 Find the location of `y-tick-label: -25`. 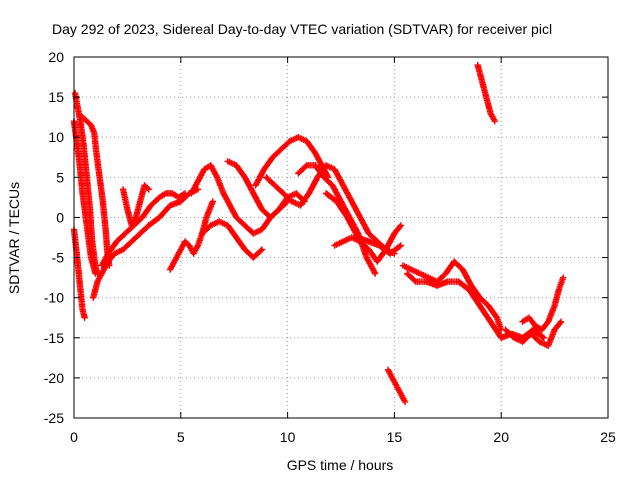

y-tick-label: -25 is located at coordinates (54, 418).